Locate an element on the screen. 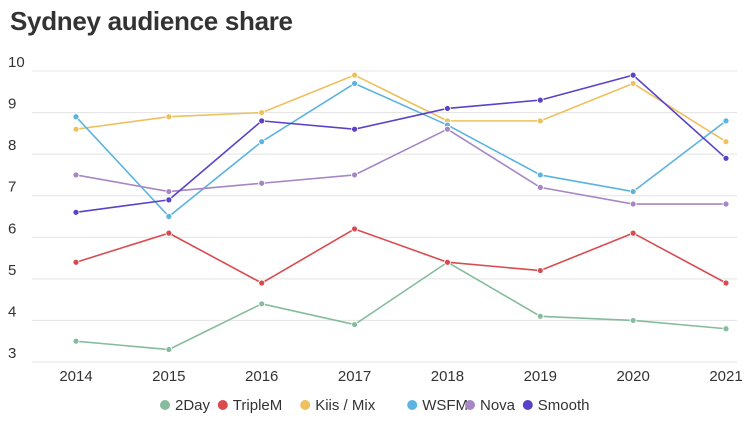 Image resolution: width=747 pixels, height=429 pixels. y-tick-label: 9 is located at coordinates (12, 104).